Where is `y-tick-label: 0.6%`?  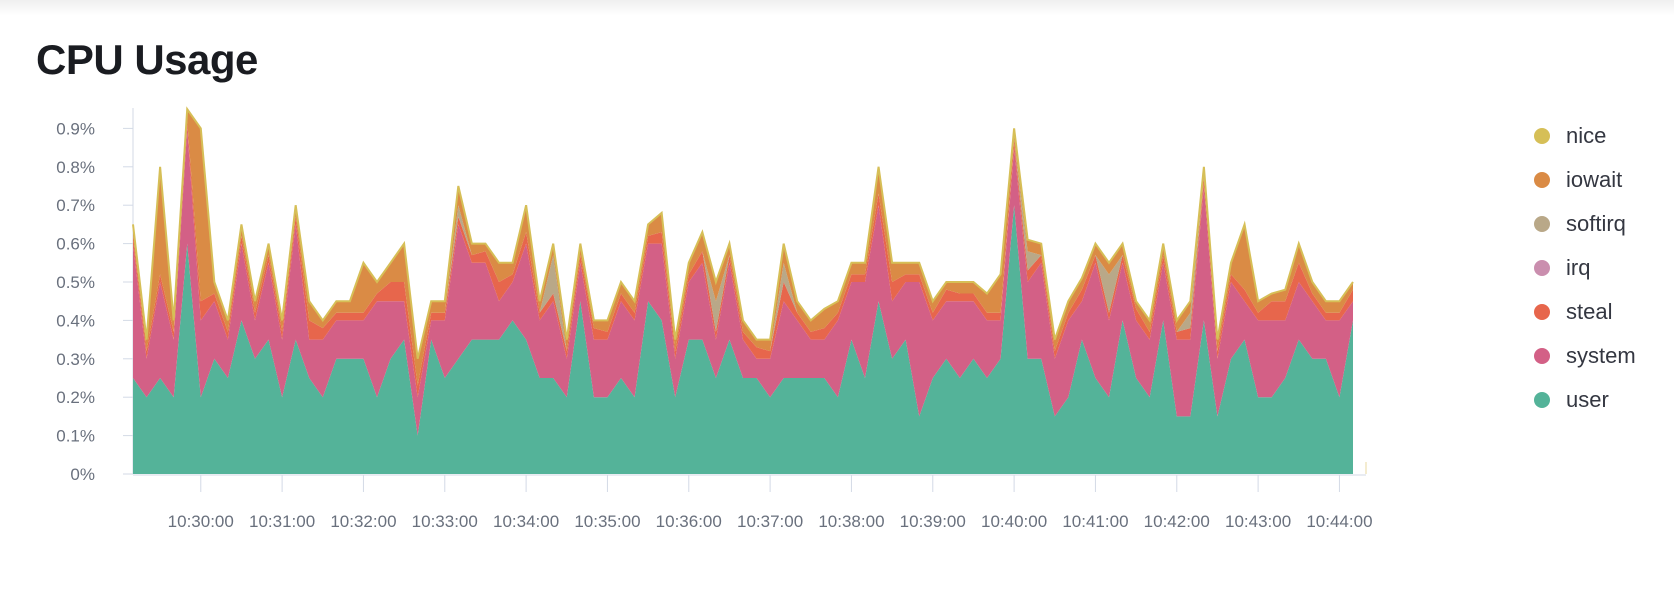
y-tick-label: 0.6% is located at coordinates (75, 244).